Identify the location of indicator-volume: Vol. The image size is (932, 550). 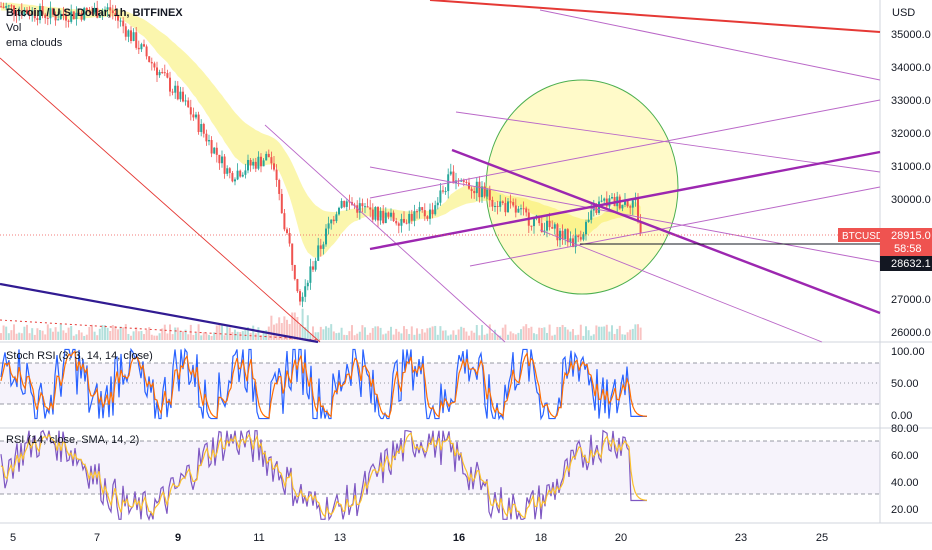
(14, 28).